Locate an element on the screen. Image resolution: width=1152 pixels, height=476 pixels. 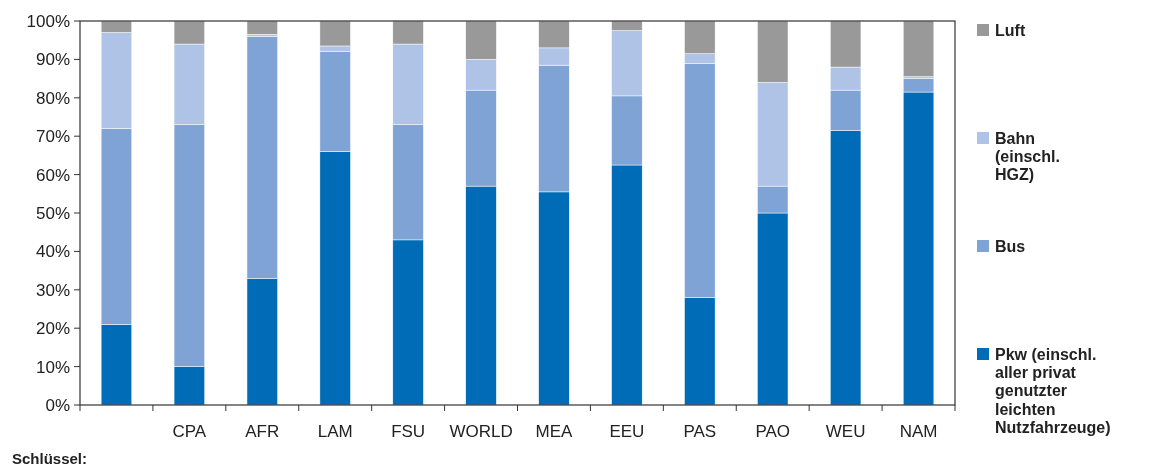
x-tick-label: WORLD is located at coordinates (481, 431).